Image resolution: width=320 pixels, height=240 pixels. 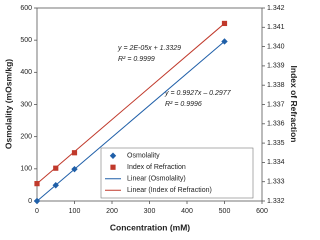 What do you see at coordinates (30, 201) in the screenshot?
I see `y-tick-label: 0` at bounding box center [30, 201].